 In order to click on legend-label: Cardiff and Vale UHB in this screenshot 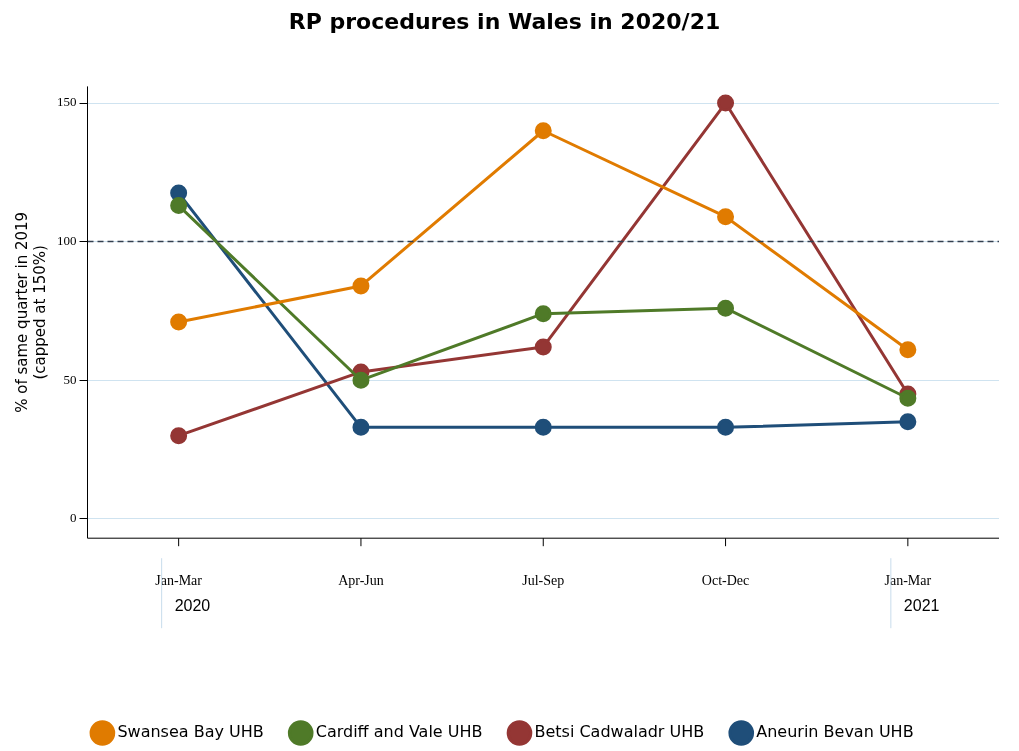, I will do `click(399, 732)`.